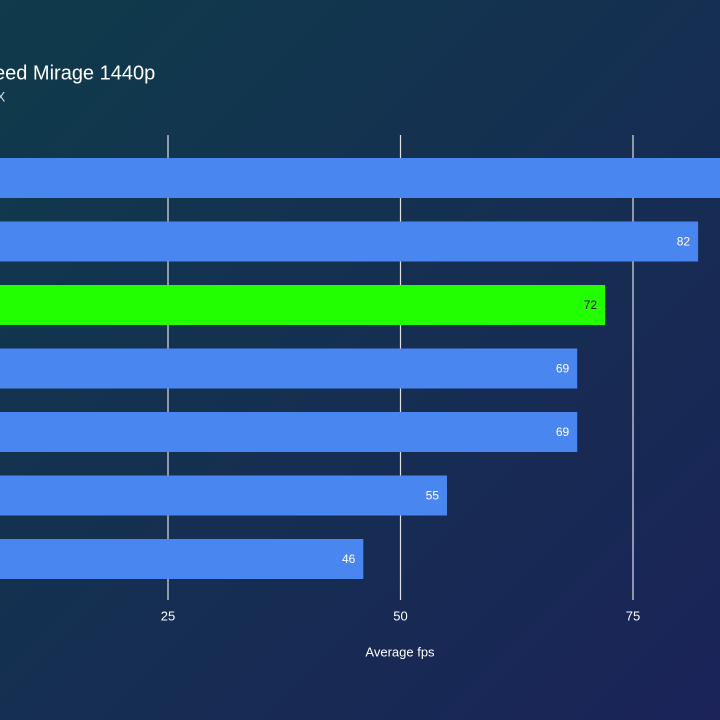  What do you see at coordinates (3, 97) in the screenshot?
I see `chart-subtitle: X` at bounding box center [3, 97].